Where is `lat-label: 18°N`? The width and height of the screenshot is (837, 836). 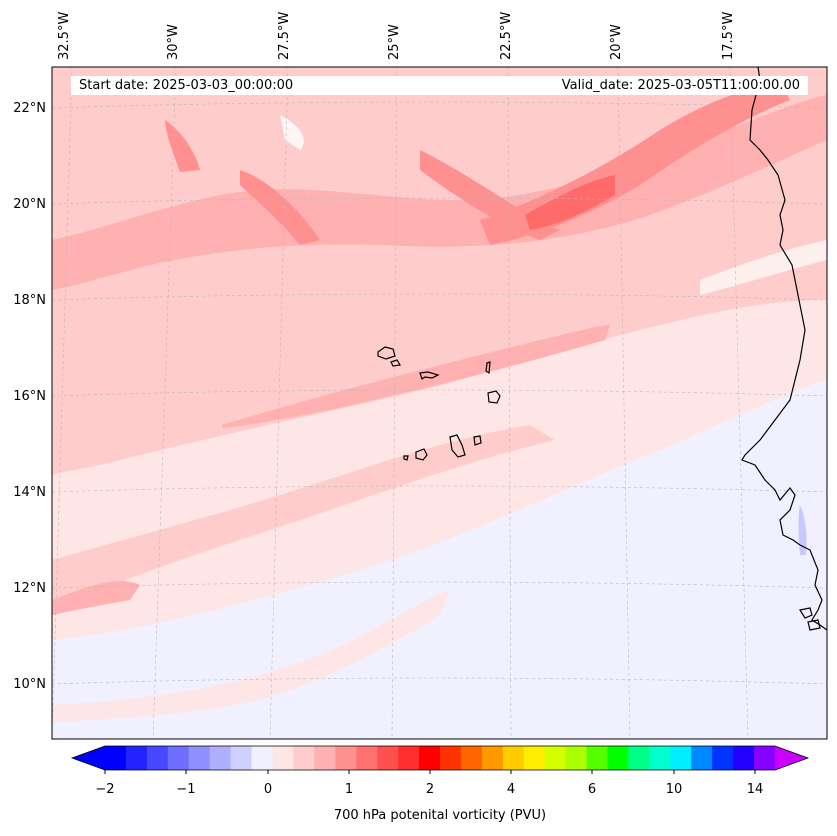 lat-label: 18°N is located at coordinates (29, 300).